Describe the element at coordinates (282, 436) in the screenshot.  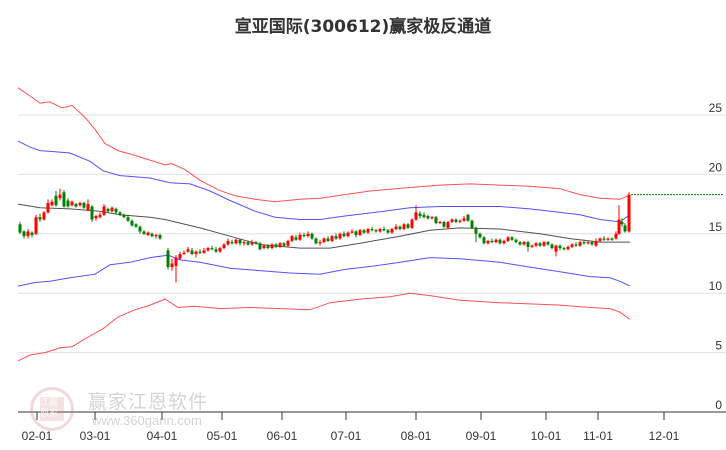
I see `x-tick-label: 06-01` at that location.